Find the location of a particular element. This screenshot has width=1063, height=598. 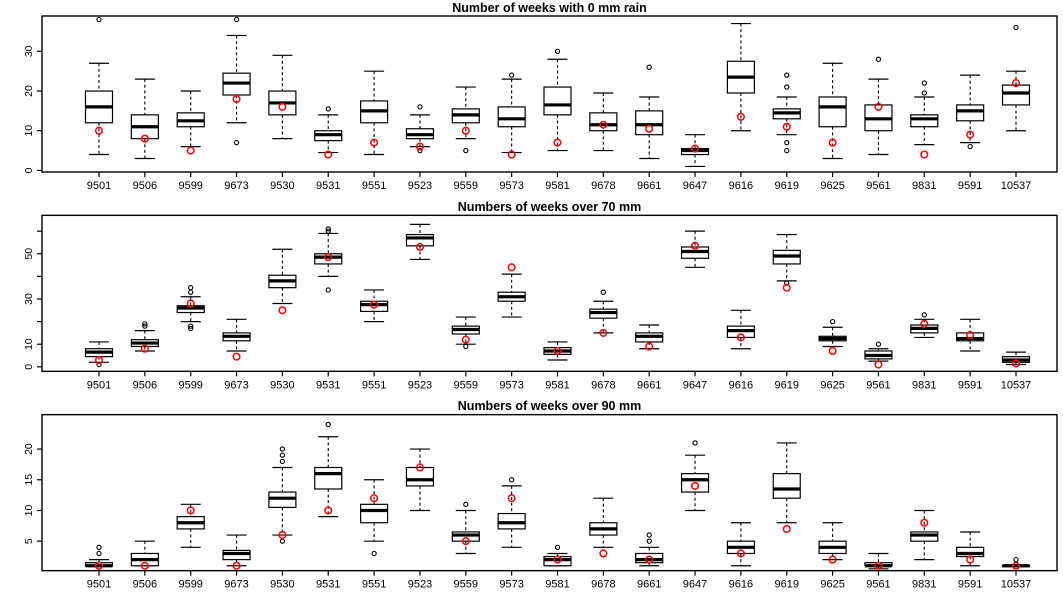

box-group-9523: 9523 is located at coordinates (420, 148).